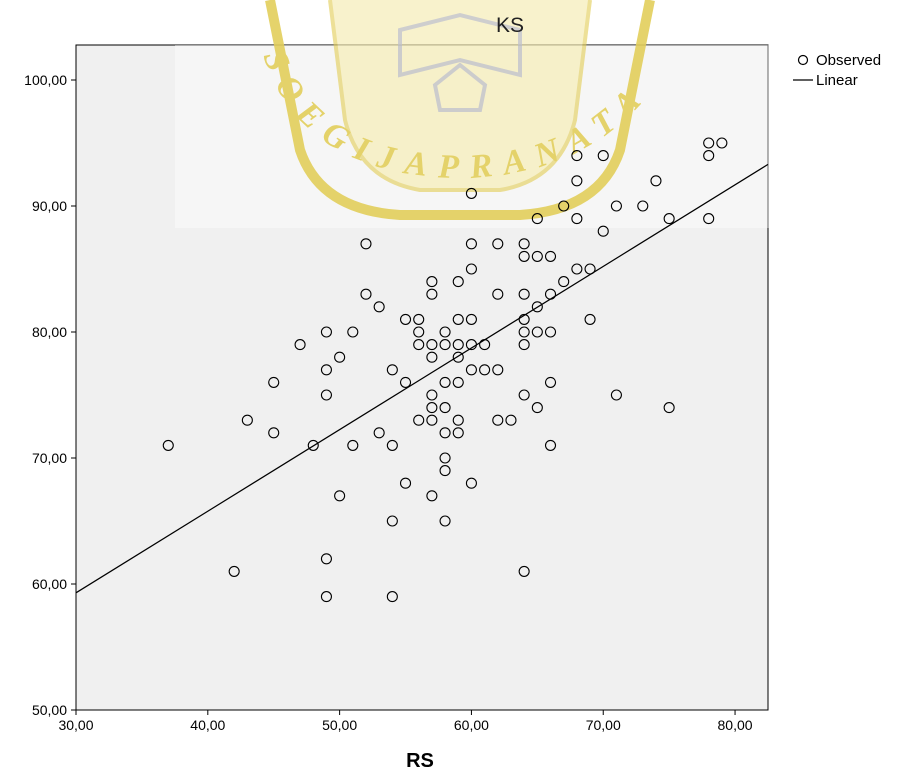 The image size is (904, 784). What do you see at coordinates (207, 725) in the screenshot?
I see `x-tick-label: 40,00` at bounding box center [207, 725].